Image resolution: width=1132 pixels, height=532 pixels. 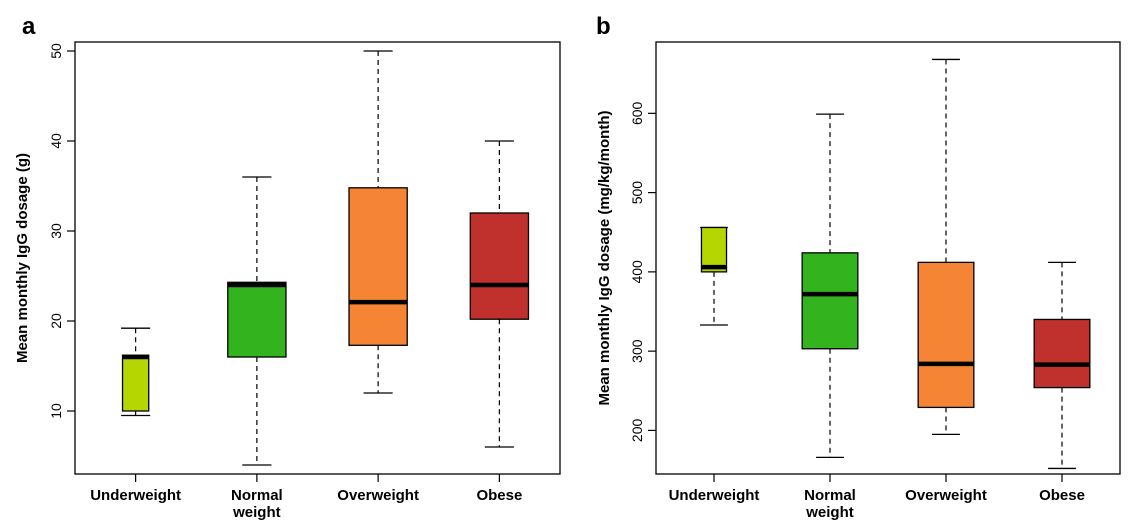 What do you see at coordinates (56, 141) in the screenshot?
I see `y-tick-label: 40` at bounding box center [56, 141].